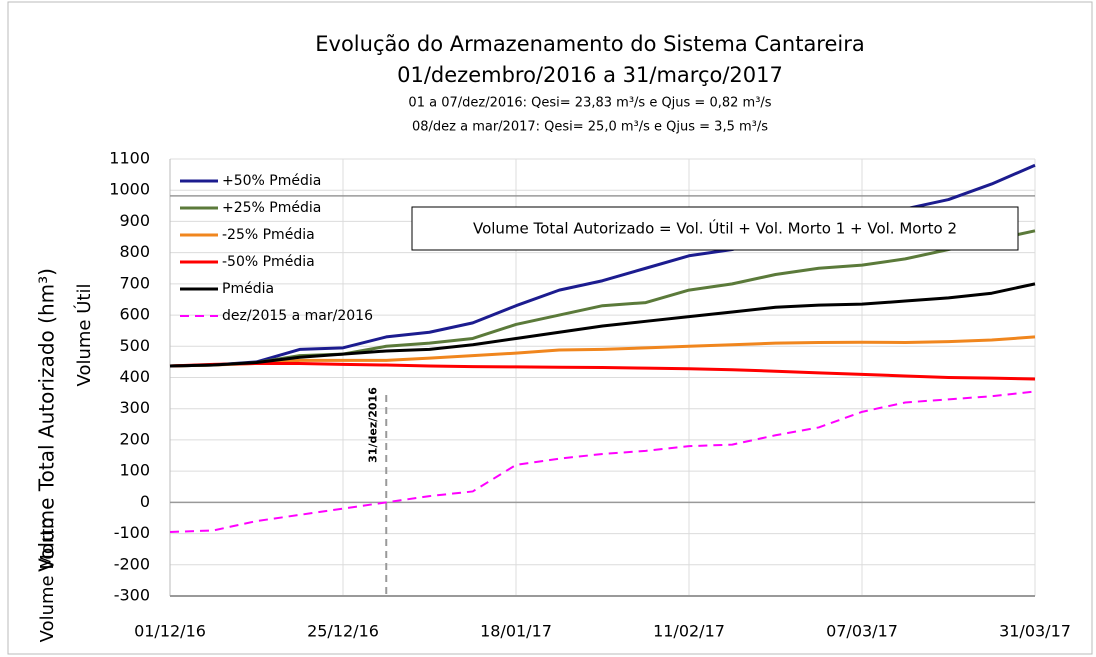  What do you see at coordinates (145, 501) in the screenshot?
I see `y-tick-label: 0` at bounding box center [145, 501].